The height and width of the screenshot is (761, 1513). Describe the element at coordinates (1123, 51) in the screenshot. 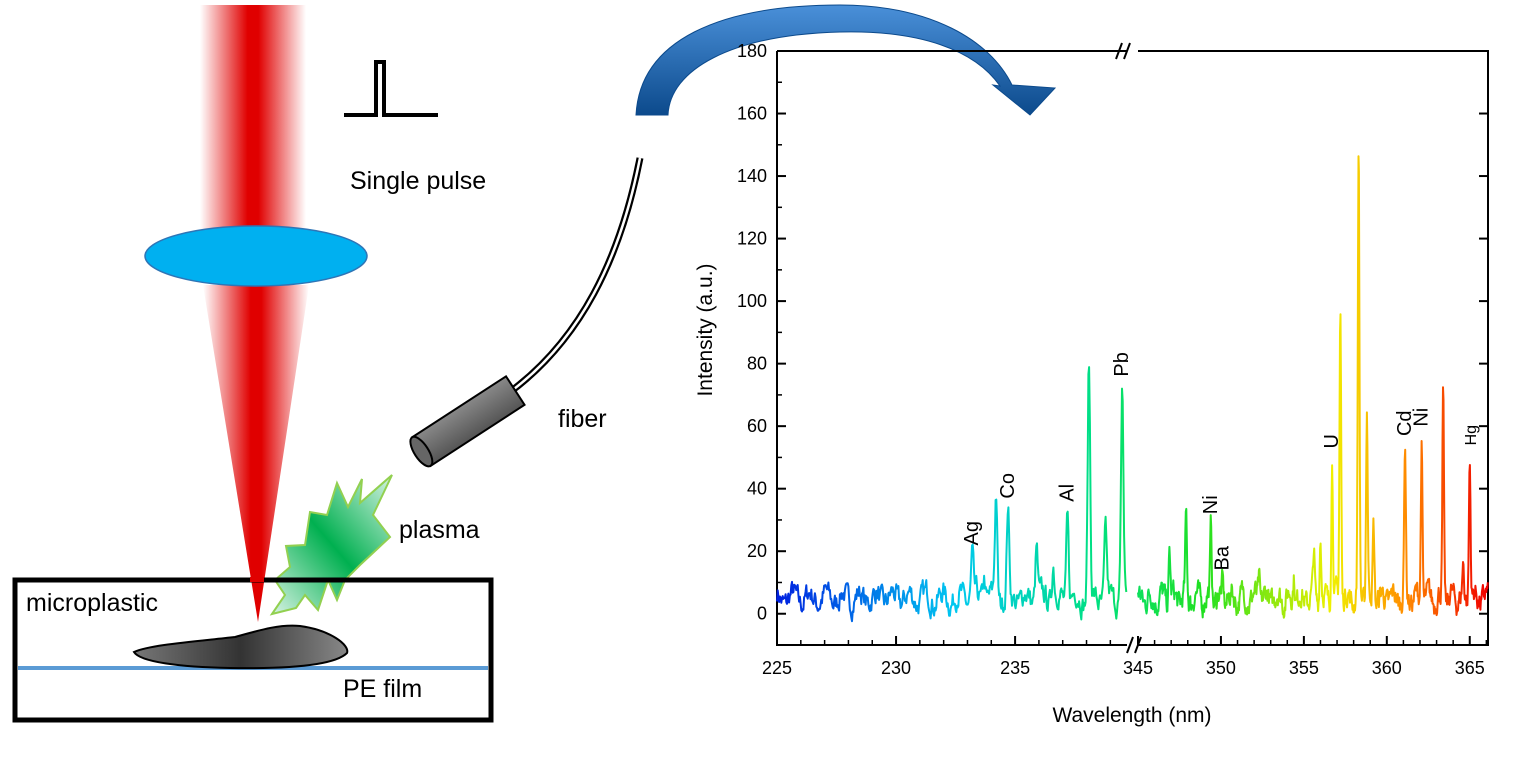

I see `axis-break-mark` at that location.